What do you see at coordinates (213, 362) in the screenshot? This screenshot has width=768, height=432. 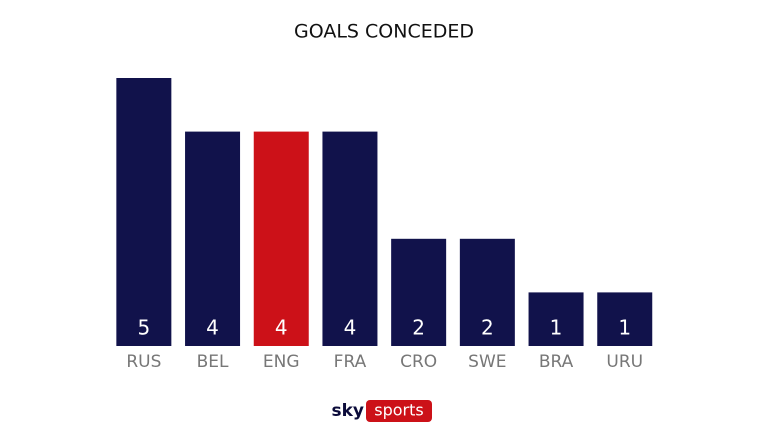 I see `x-tick-label: BEL` at bounding box center [213, 362].